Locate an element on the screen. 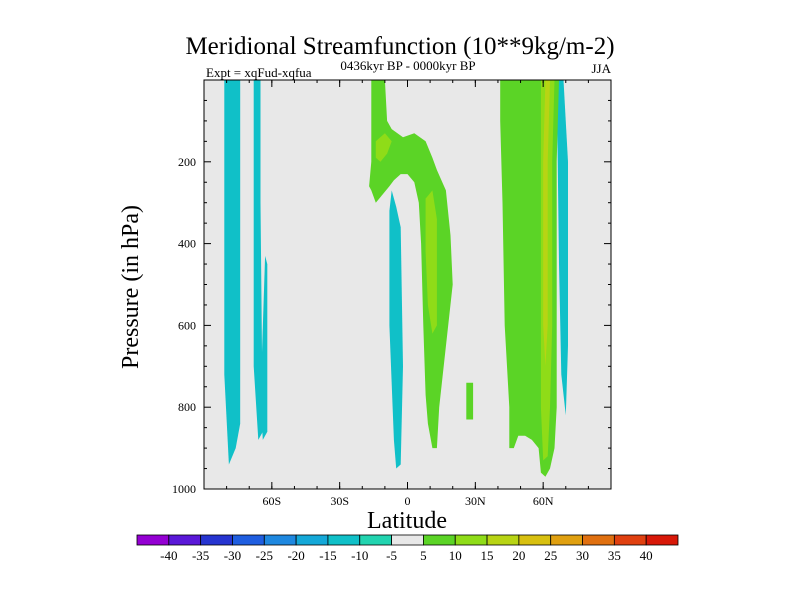 This screenshot has width=800, height=600. colorbar-label-11: 20 is located at coordinates (518, 555).